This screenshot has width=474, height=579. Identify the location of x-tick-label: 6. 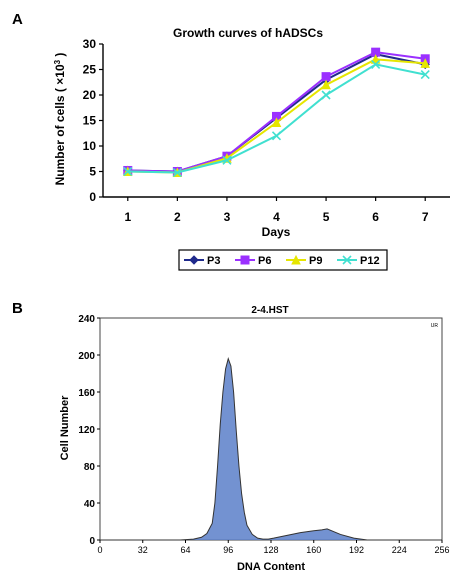
(375, 217).